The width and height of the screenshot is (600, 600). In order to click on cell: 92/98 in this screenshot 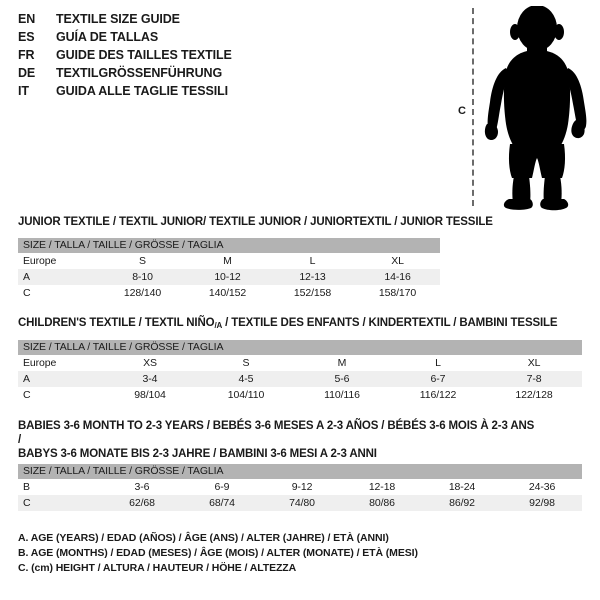, I will do `click(542, 503)`.